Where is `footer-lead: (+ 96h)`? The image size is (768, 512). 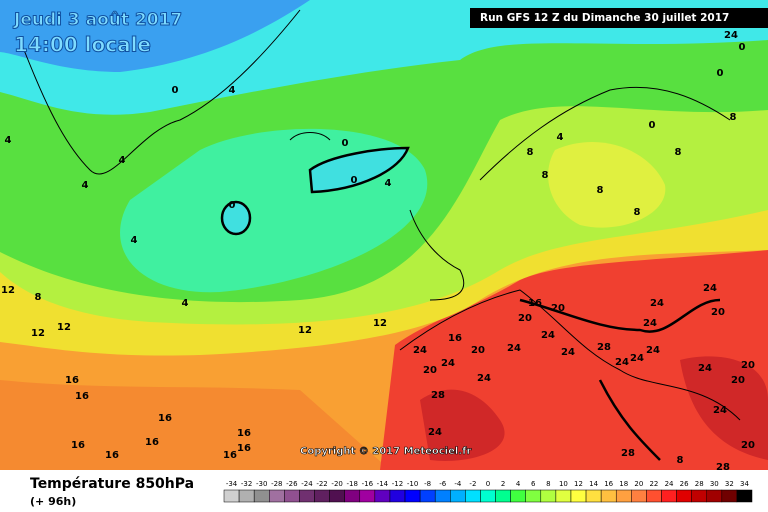 footer-lead: (+ 96h) is located at coordinates (53, 501).